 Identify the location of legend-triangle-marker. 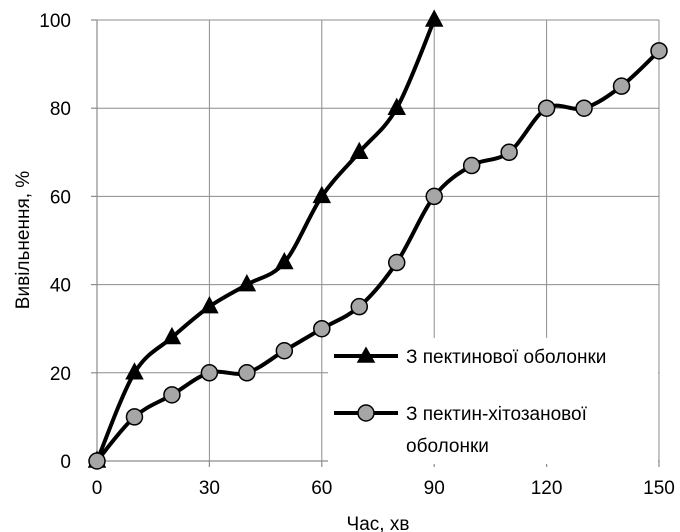
(366, 354).